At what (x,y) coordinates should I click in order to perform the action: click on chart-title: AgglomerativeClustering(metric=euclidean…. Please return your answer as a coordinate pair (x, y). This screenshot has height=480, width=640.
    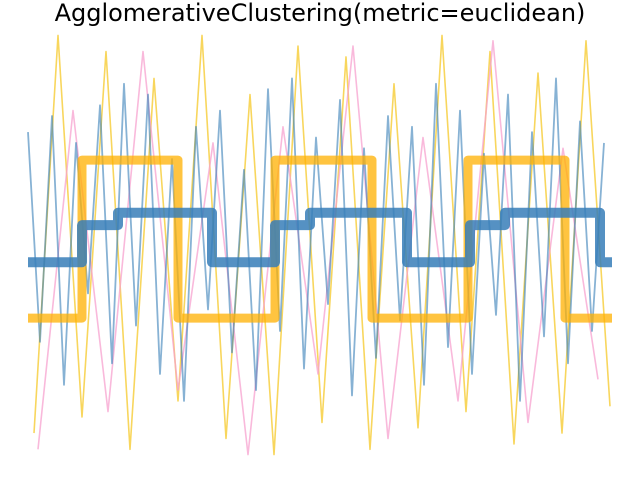
    Looking at the image, I should click on (320, 13).